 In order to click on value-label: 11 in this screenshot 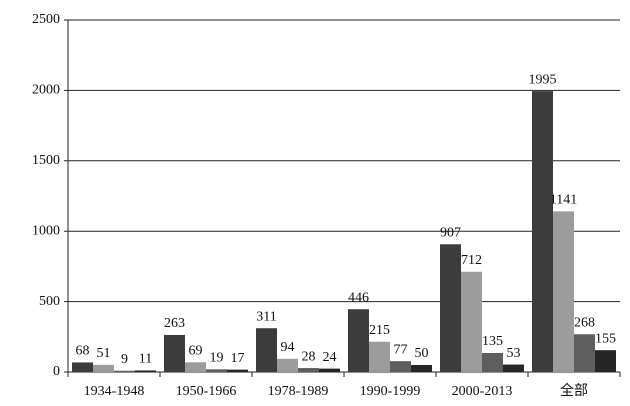, I will do `click(145, 359)`.